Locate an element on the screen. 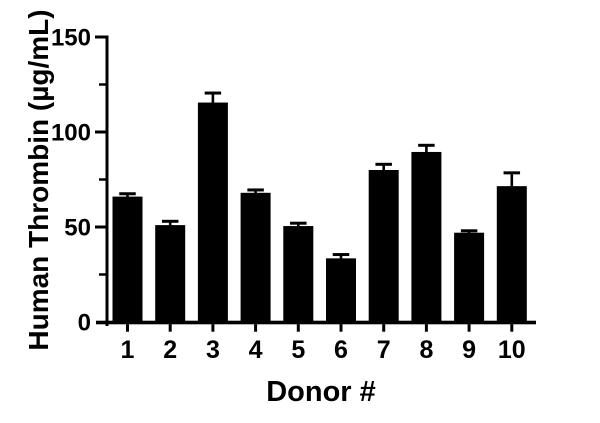 The height and width of the screenshot is (423, 600). x-axis-line is located at coordinates (316, 322).